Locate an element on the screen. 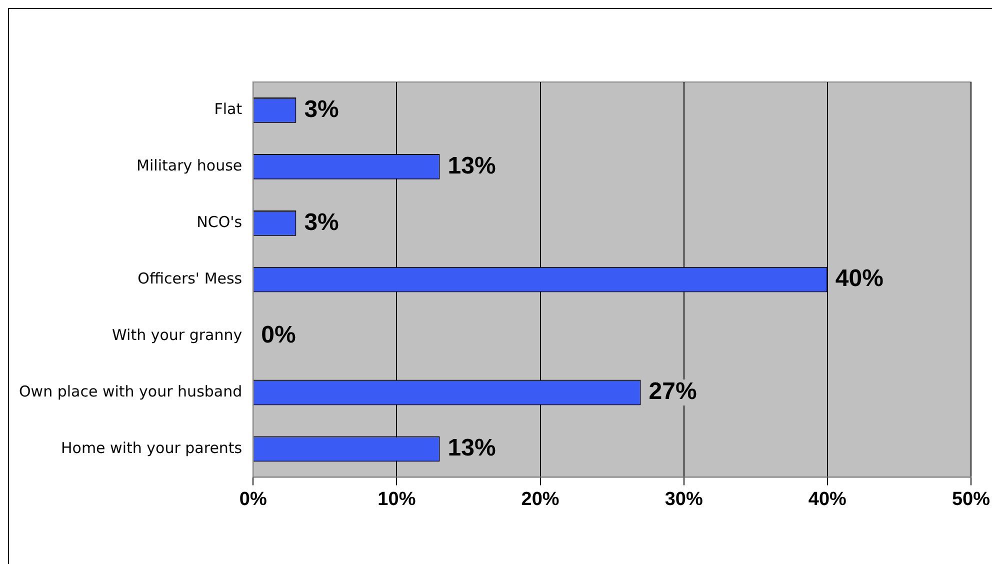  x-tick-label: 50% is located at coordinates (971, 499).